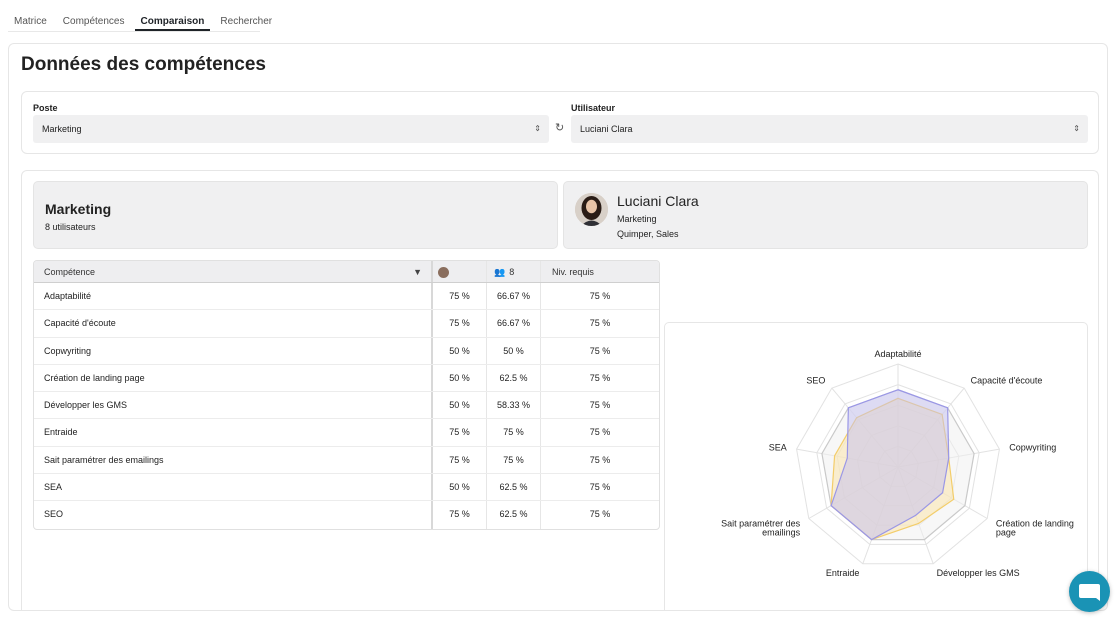 The height and width of the screenshot is (622, 1120). What do you see at coordinates (978, 573) in the screenshot?
I see `radar-axis-label: Développer les GMS` at bounding box center [978, 573].